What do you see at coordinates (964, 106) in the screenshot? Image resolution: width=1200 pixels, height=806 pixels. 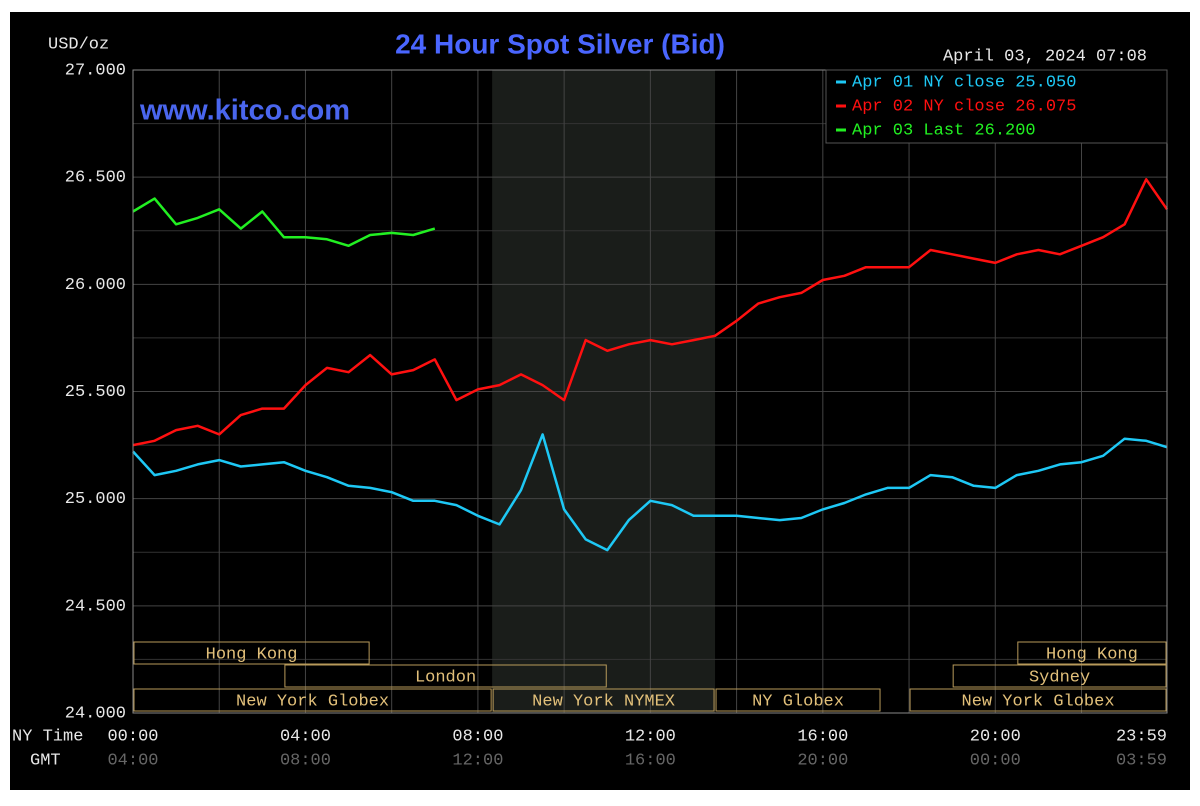 I see `legend-entry: Apr 02 NY close 26.075` at bounding box center [964, 106].